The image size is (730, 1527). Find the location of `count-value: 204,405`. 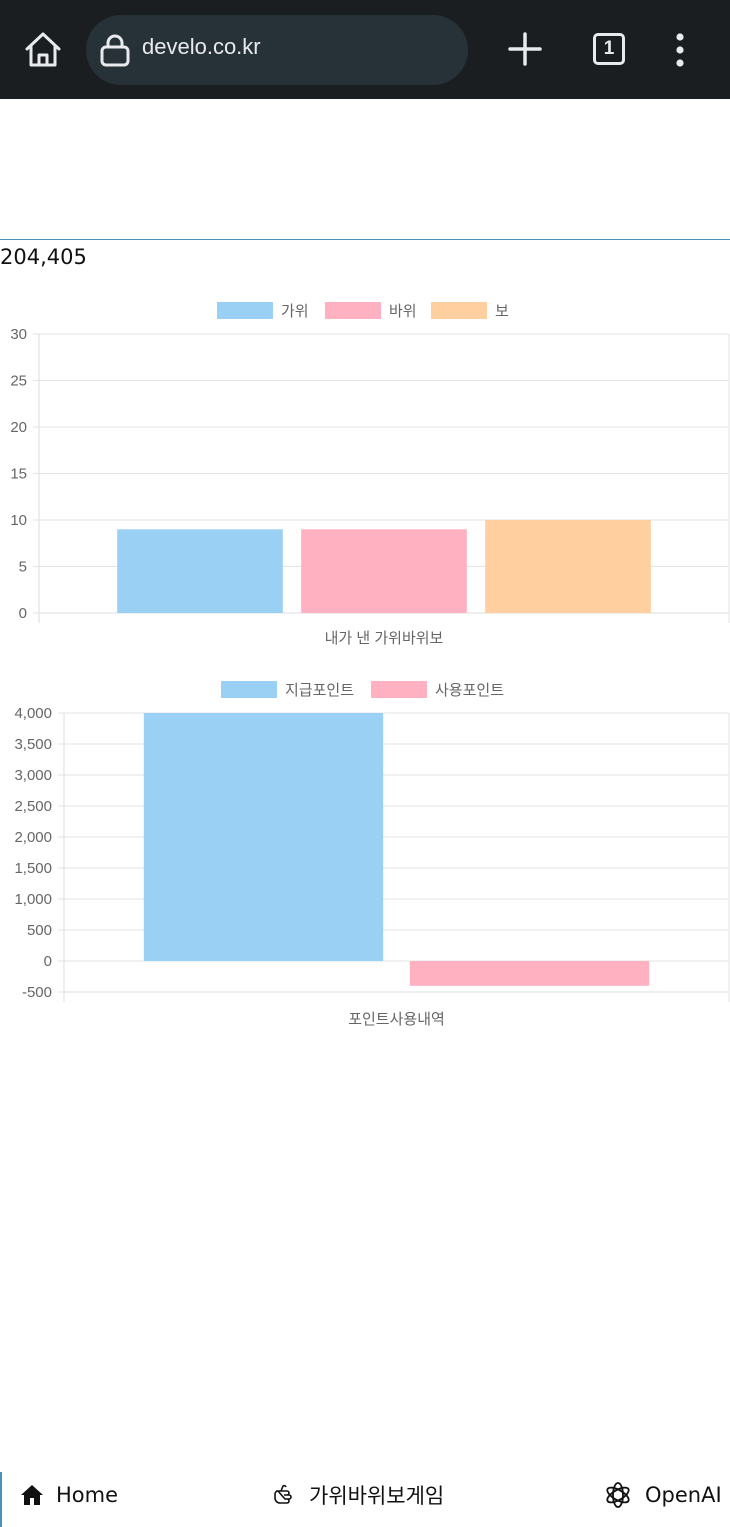

count-value: 204,405 is located at coordinates (43, 257).